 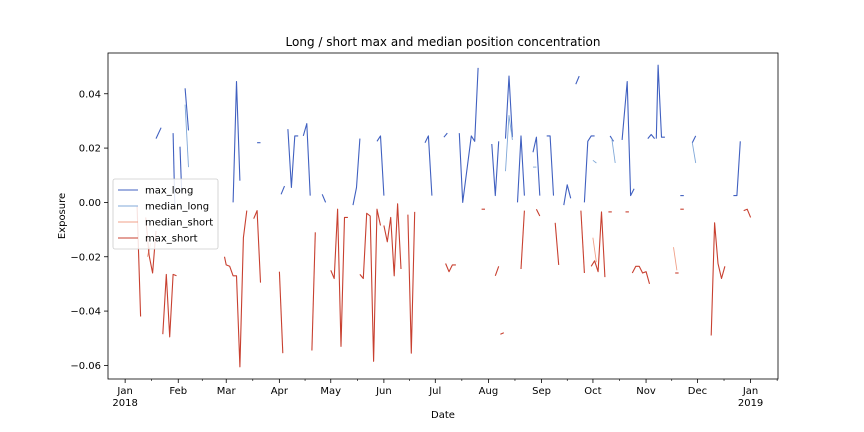 What do you see at coordinates (434, 391) in the screenshot?
I see `x-tick-label: Jul` at bounding box center [434, 391].